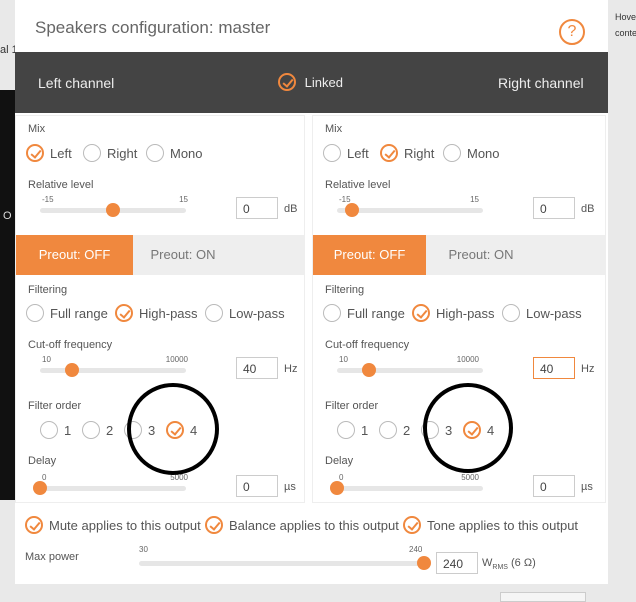 Image resolution: width=636 pixels, height=602 pixels. I want to click on relative-level-min: -15, so click(48, 199).